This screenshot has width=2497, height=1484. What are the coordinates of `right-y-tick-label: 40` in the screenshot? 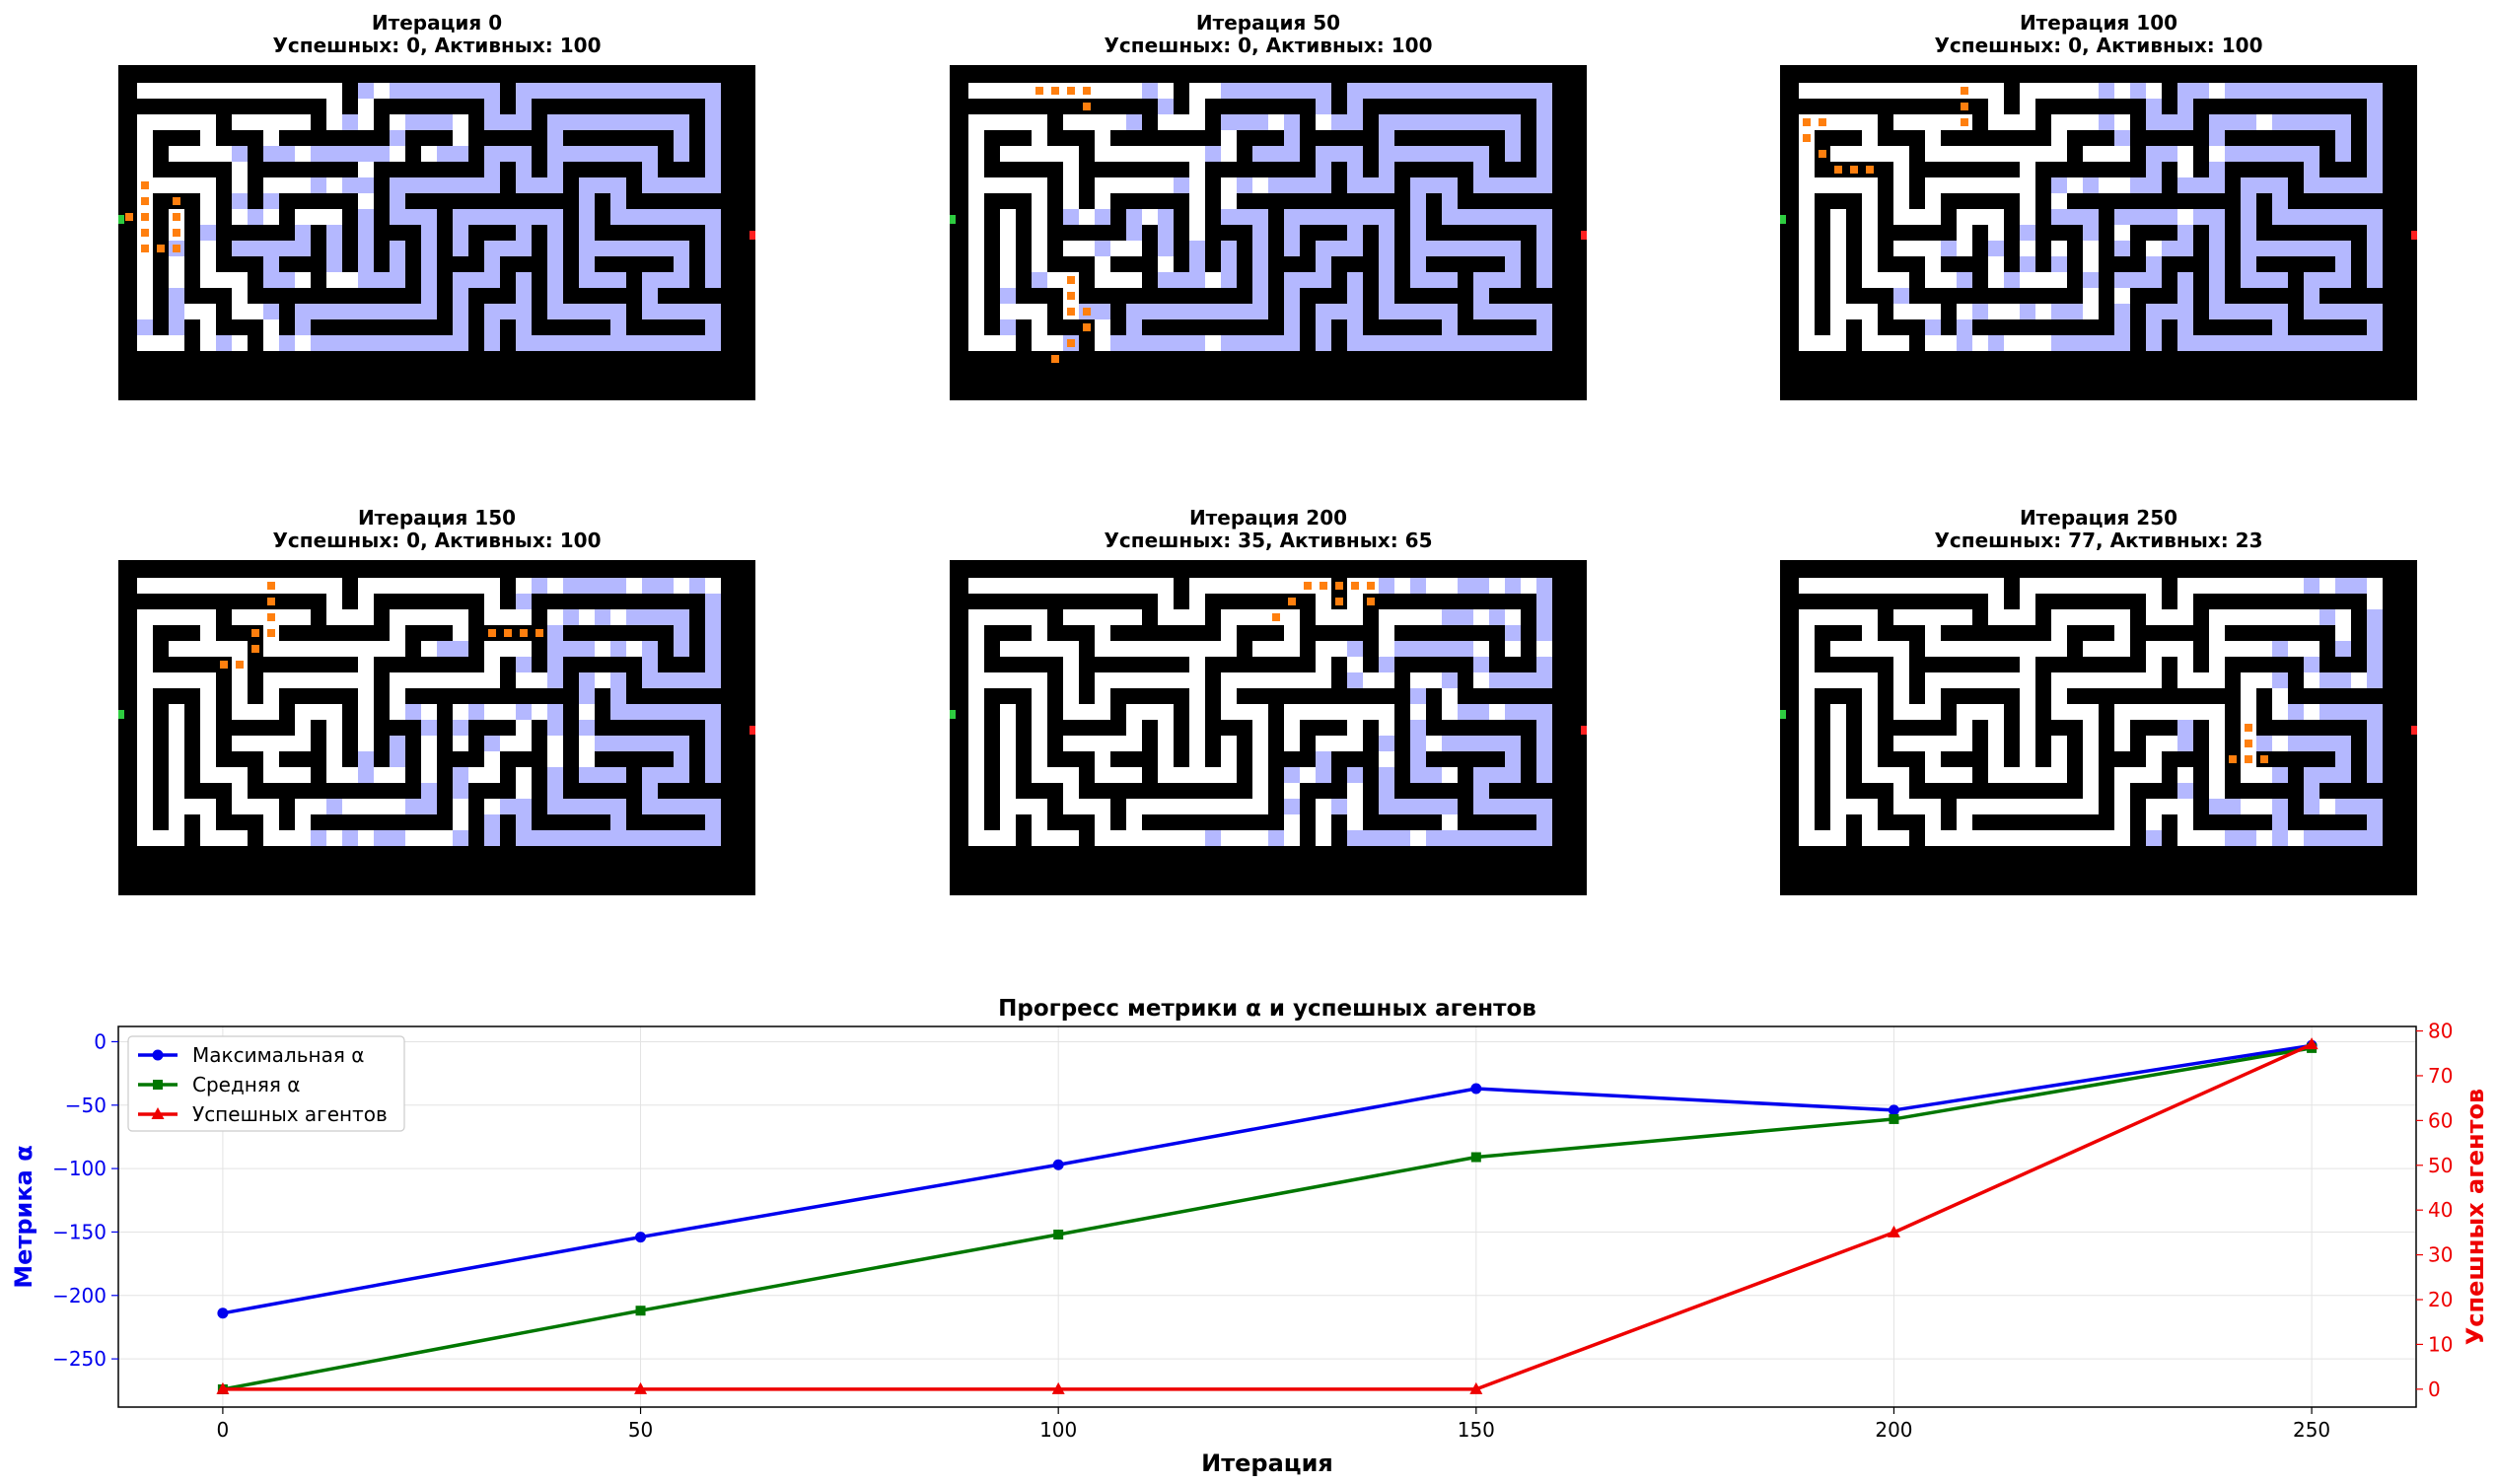 It's located at (2440, 1210).